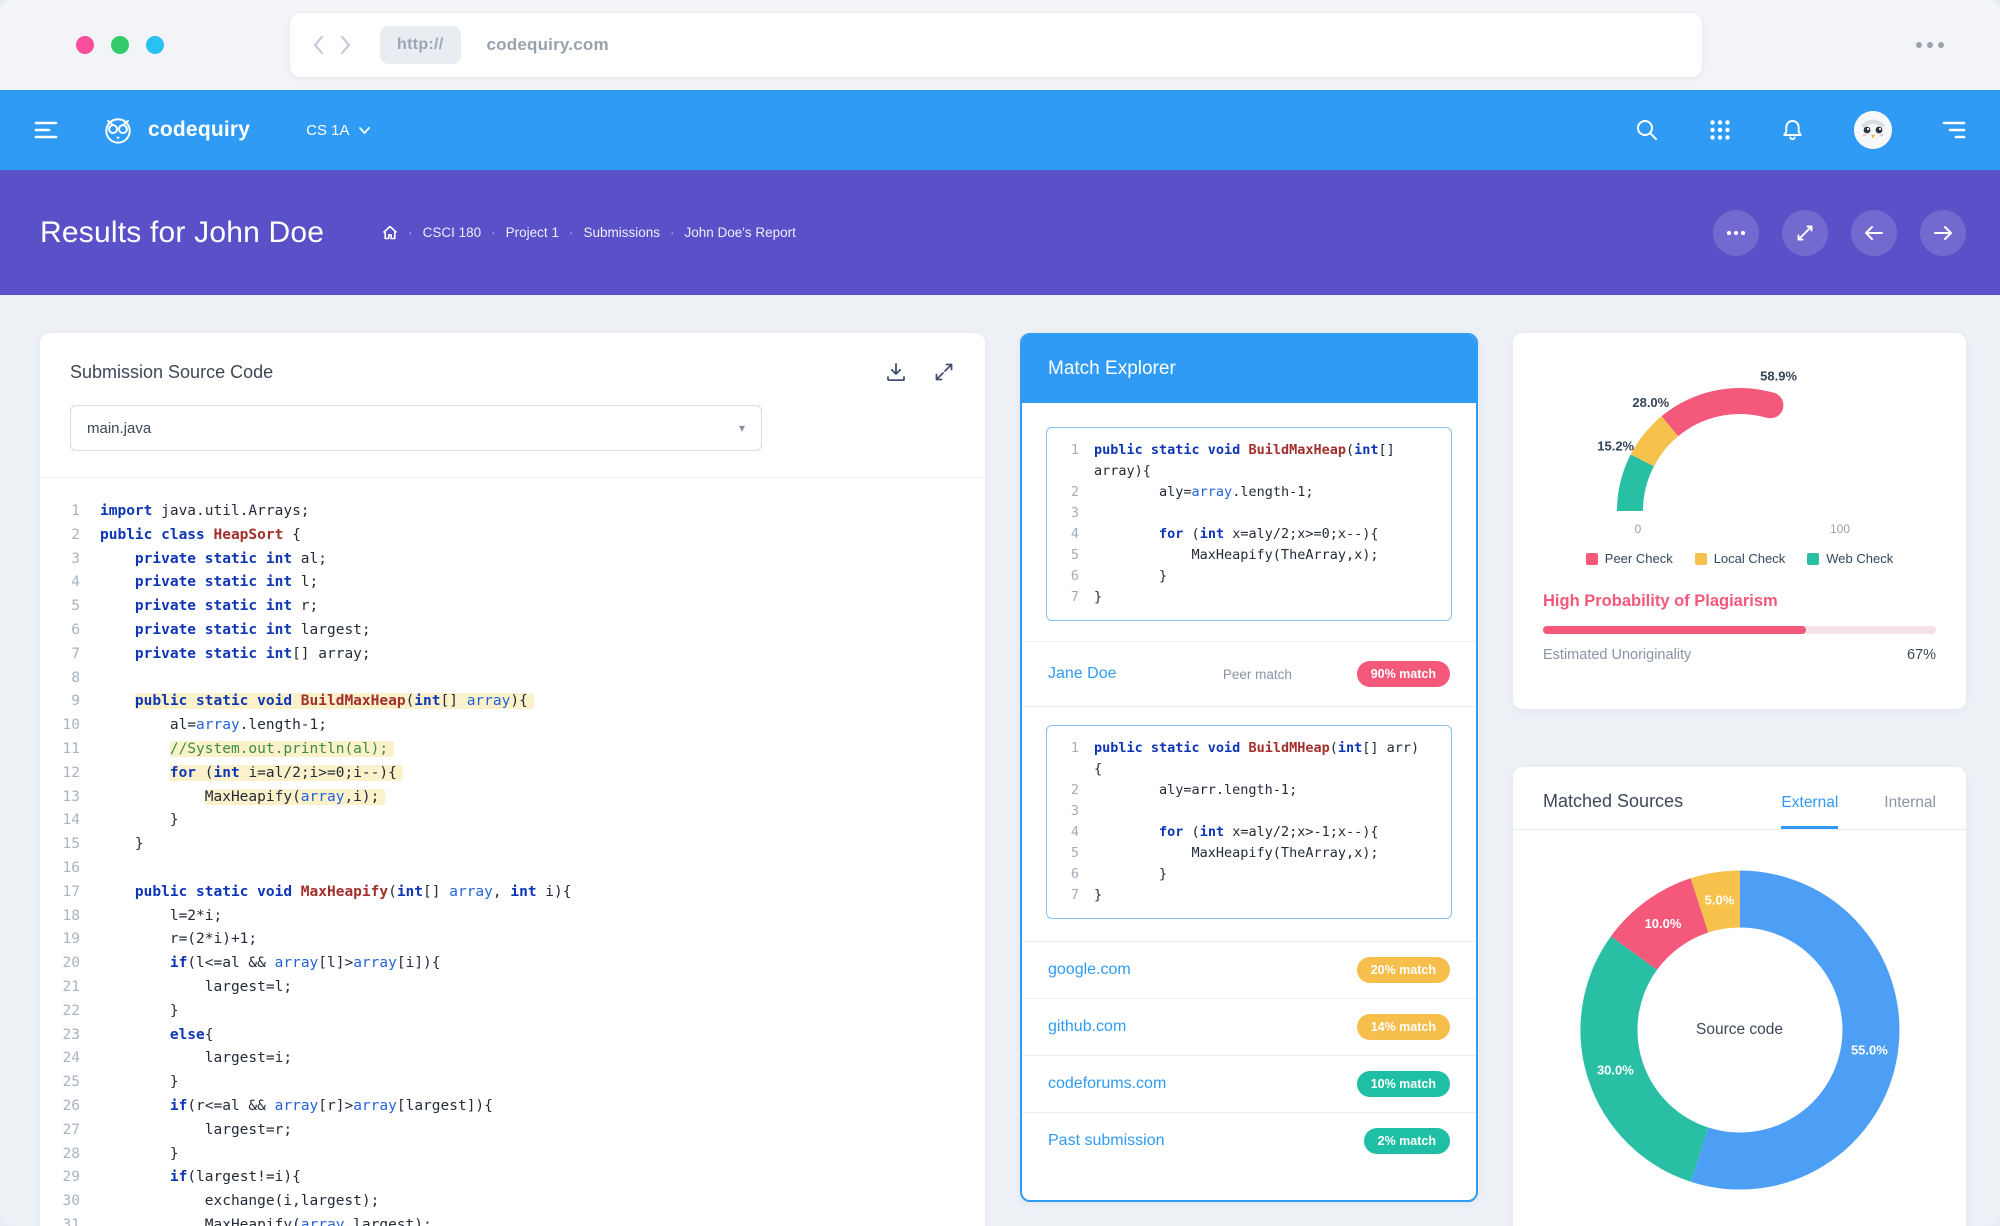 The width and height of the screenshot is (2000, 1226). Describe the element at coordinates (177, 1129) in the screenshot. I see `code-line: 27 largest=r;` at that location.